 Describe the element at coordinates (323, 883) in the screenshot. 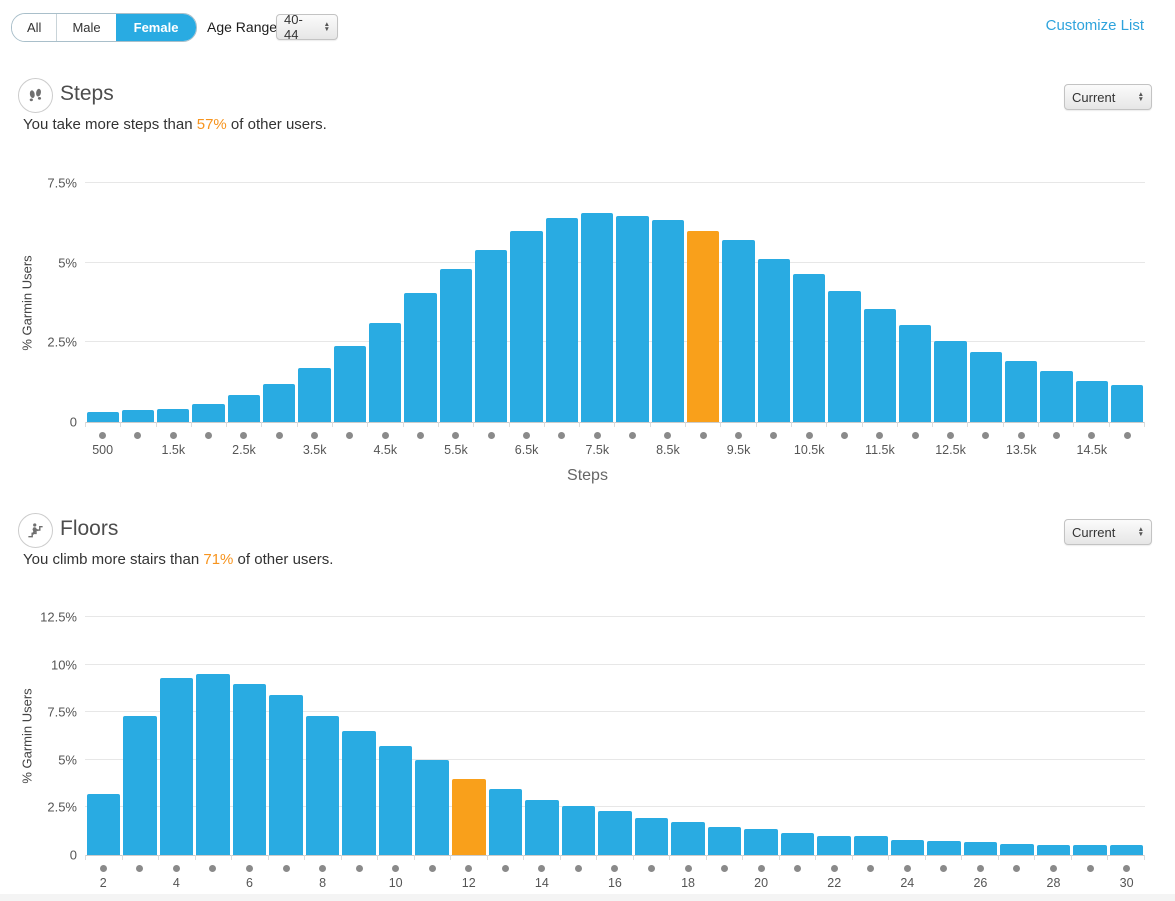

I see `x-tick-label: 8` at that location.